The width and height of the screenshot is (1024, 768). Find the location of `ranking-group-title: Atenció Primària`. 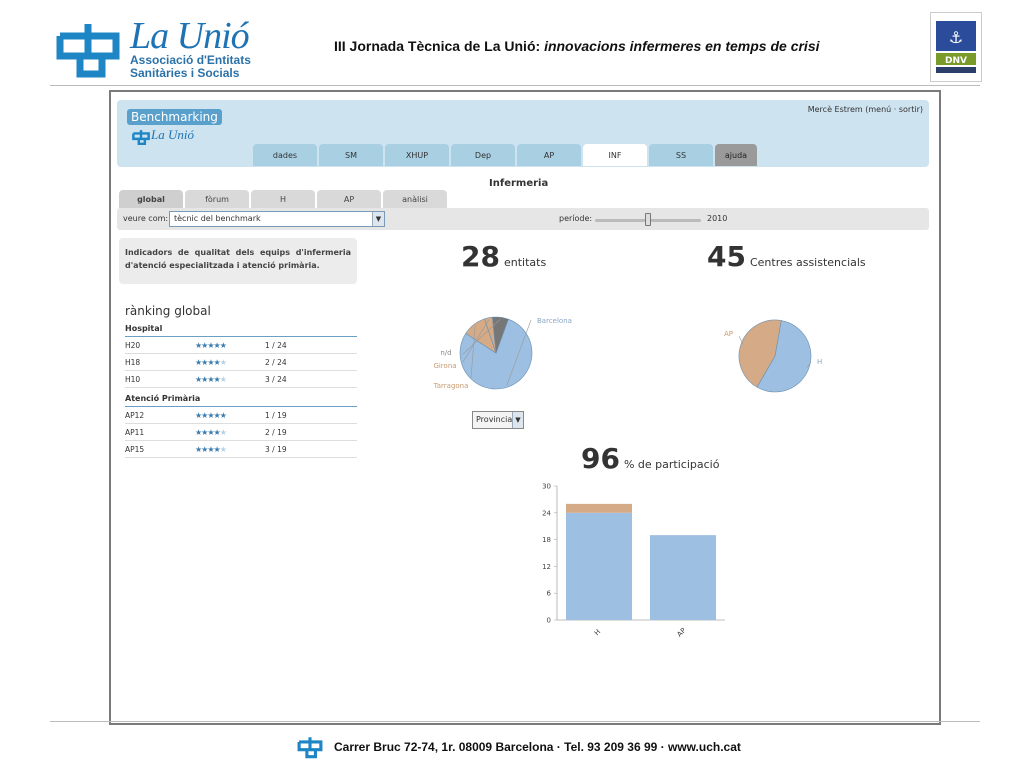

ranking-group-title: Atenció Primària is located at coordinates (241, 400).